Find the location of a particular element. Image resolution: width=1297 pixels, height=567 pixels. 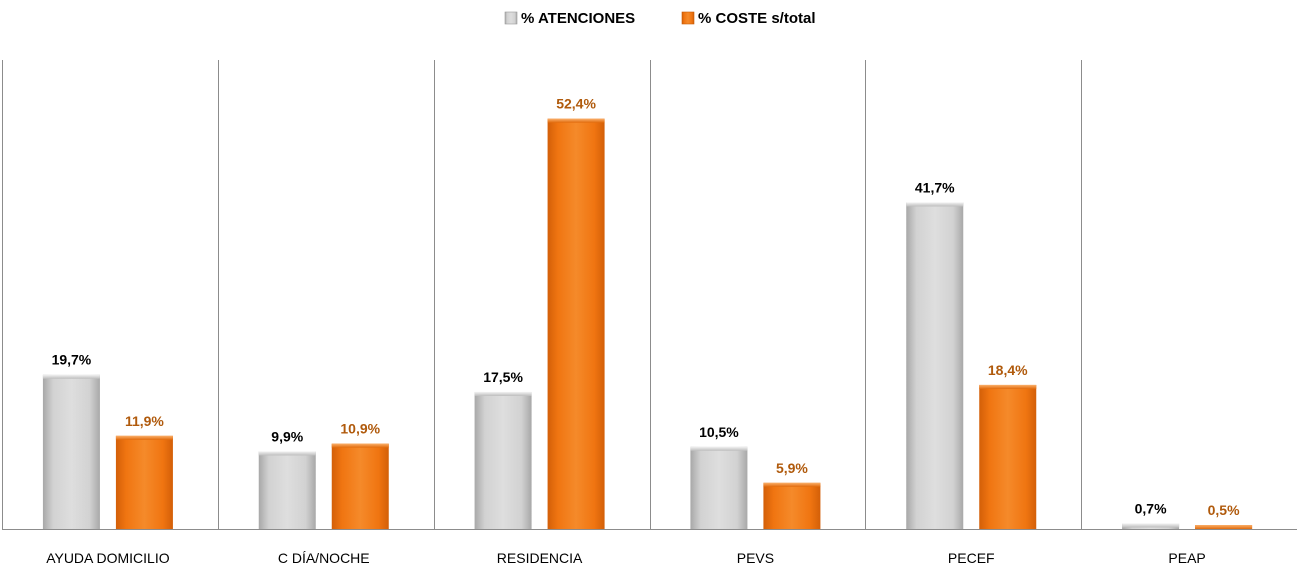

data-label-coste: 18,4% is located at coordinates (1008, 370).